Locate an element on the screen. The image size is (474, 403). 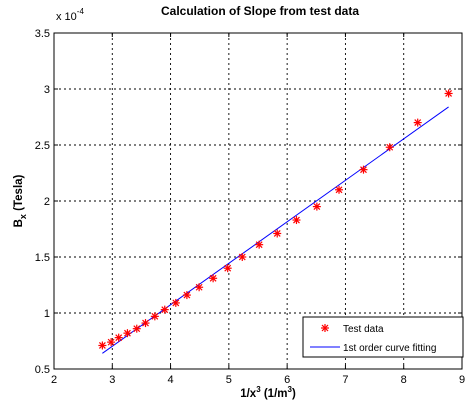
y-tick-label: 2.5 is located at coordinates (42, 146).